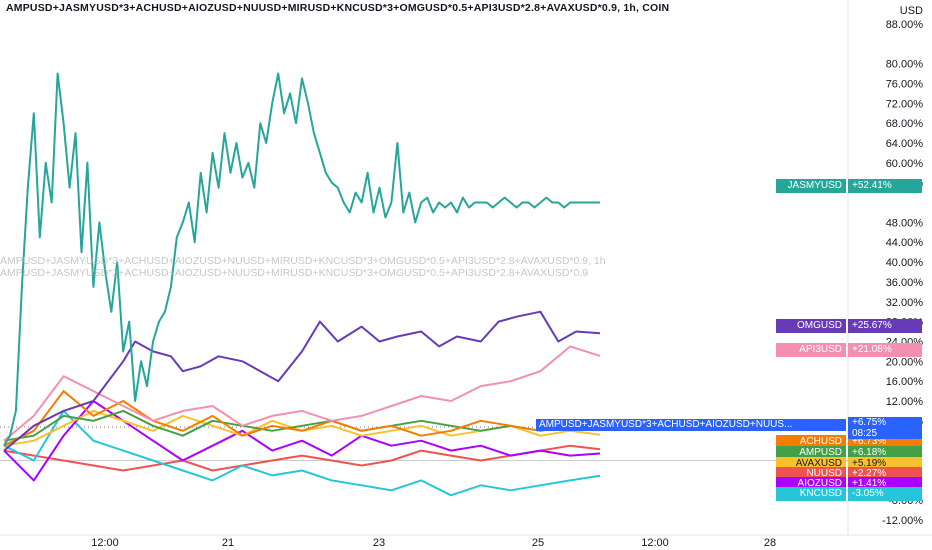 The height and width of the screenshot is (550, 932). Describe the element at coordinates (811, 494) in the screenshot. I see `price-tag-name: KNCUSD` at that location.